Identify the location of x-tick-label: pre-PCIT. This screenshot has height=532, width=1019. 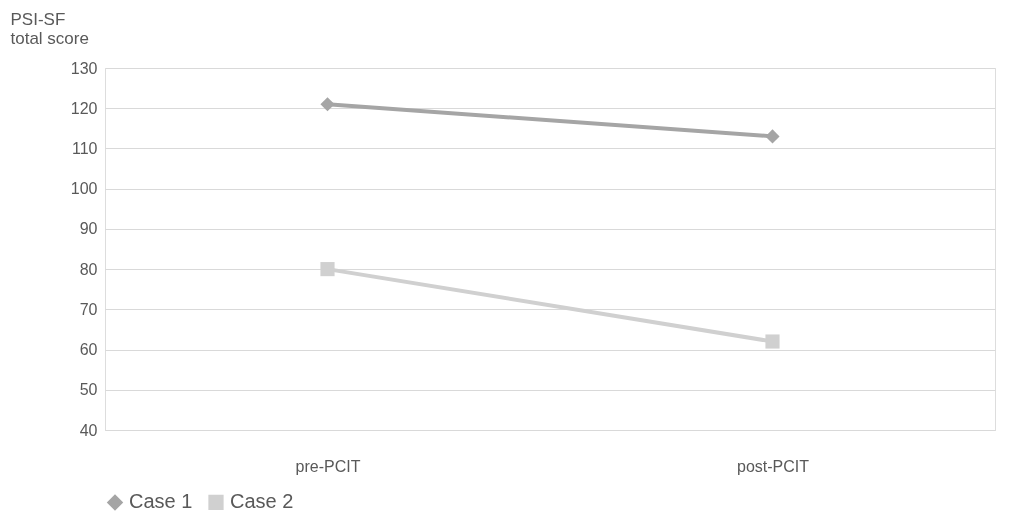
(328, 466).